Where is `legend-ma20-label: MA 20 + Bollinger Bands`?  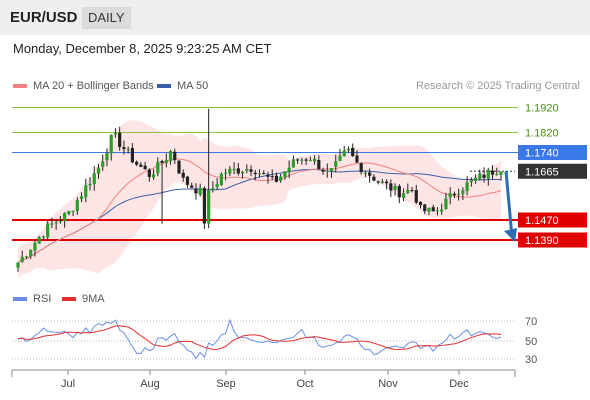
legend-ma20-label: MA 20 + Bollinger Bands is located at coordinates (93, 86).